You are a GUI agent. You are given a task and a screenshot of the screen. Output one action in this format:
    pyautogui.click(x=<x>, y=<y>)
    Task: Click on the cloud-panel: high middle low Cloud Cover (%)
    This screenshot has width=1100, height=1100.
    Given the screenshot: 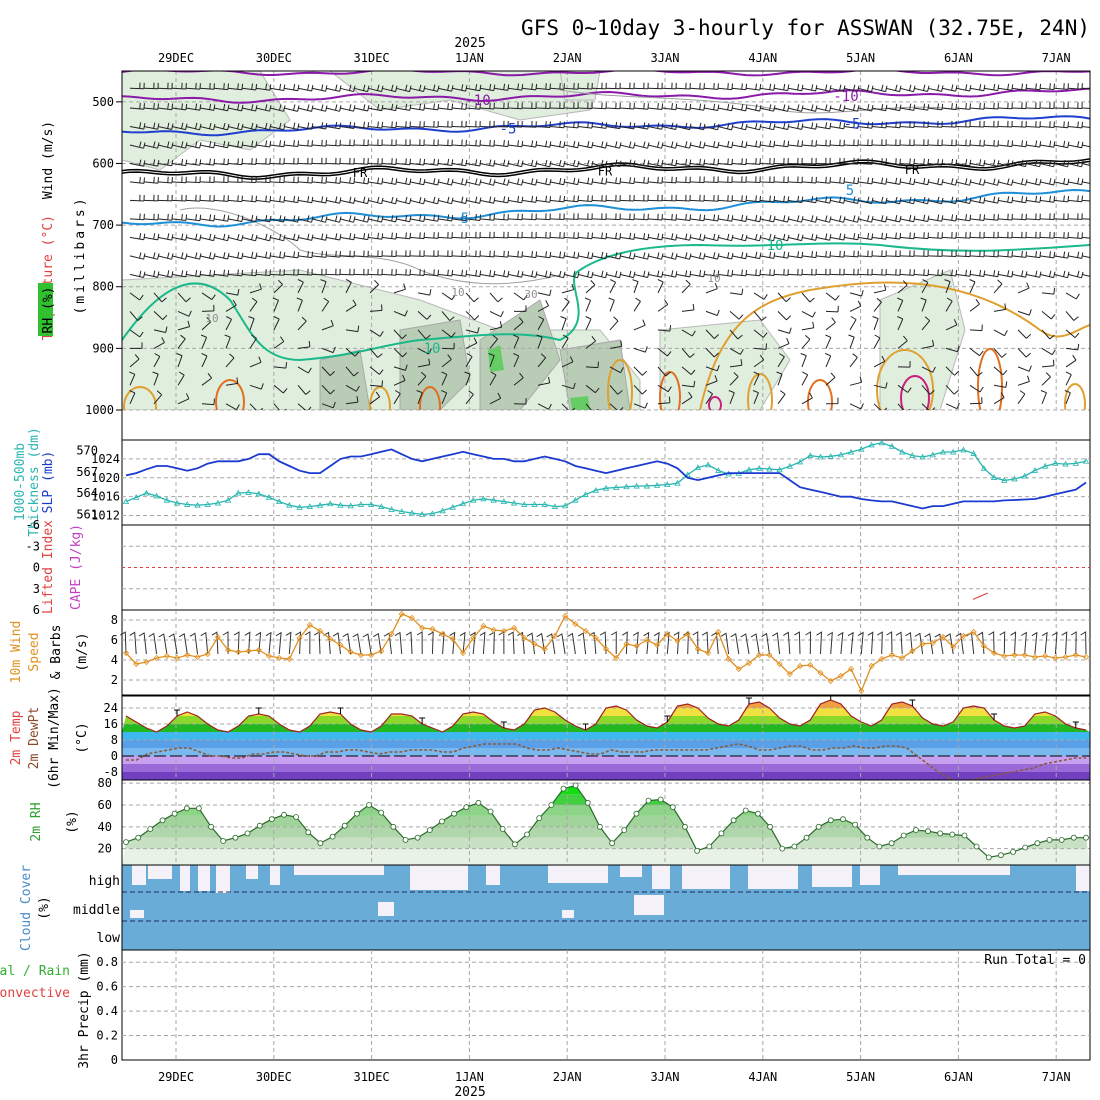 What is the action you would take?
    pyautogui.click(x=555, y=907)
    